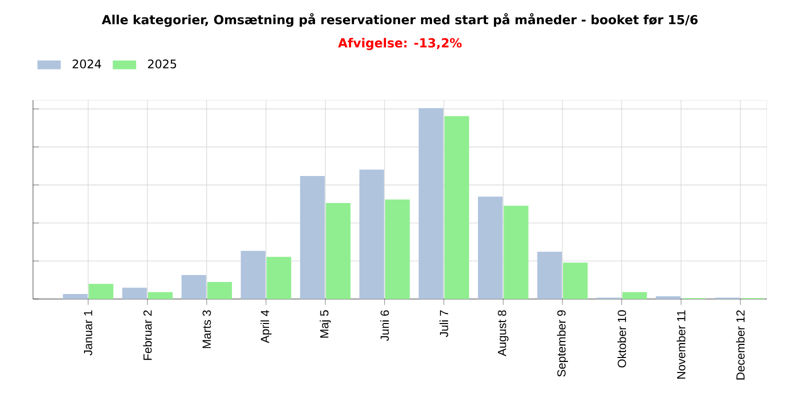 The height and width of the screenshot is (400, 800). I want to click on x-tick-label: November 11, so click(681, 344).